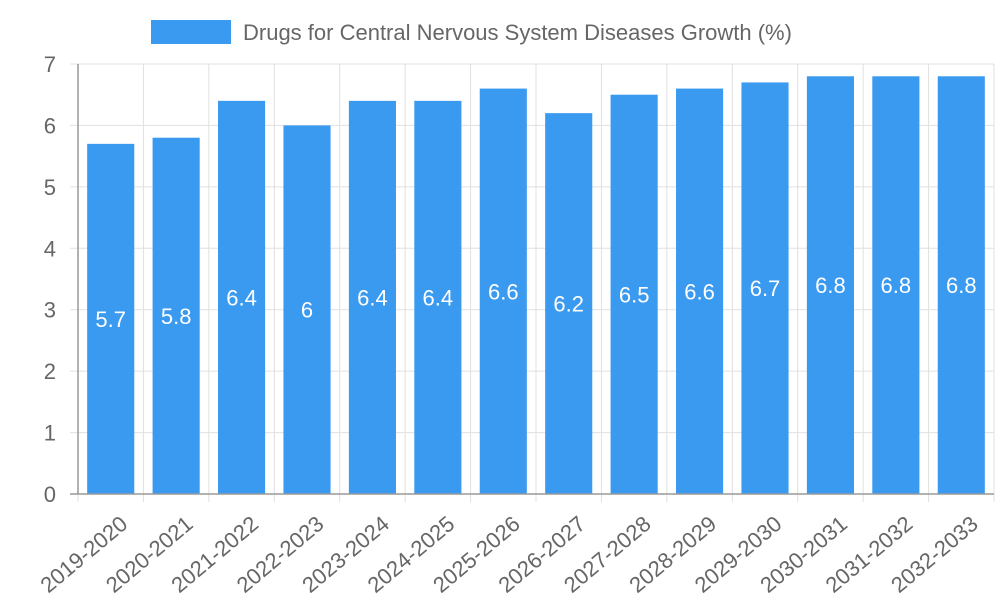  What do you see at coordinates (50, 310) in the screenshot?
I see `y-tick-label: 3` at bounding box center [50, 310].